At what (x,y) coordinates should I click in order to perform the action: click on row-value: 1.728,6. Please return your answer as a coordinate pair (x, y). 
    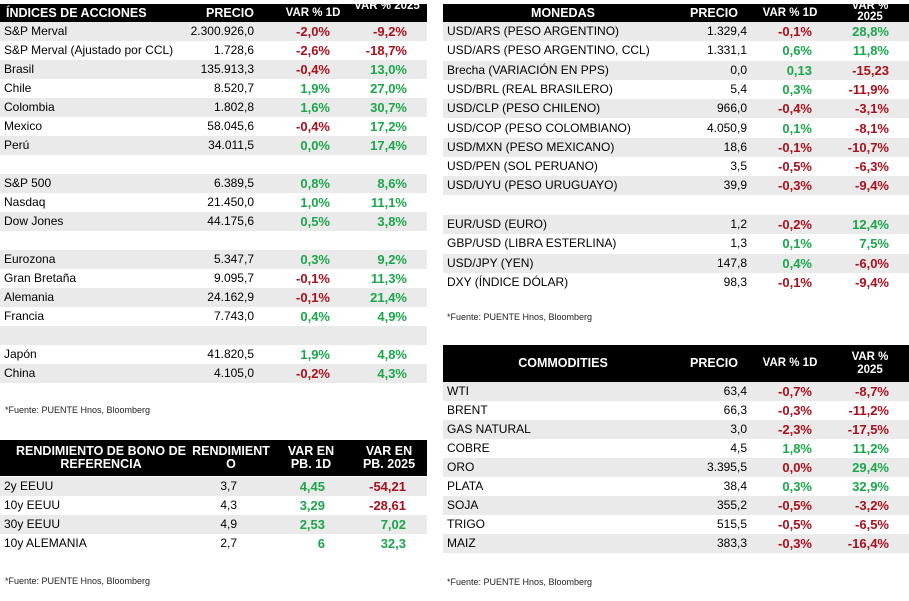
    Looking at the image, I should click on (233, 50).